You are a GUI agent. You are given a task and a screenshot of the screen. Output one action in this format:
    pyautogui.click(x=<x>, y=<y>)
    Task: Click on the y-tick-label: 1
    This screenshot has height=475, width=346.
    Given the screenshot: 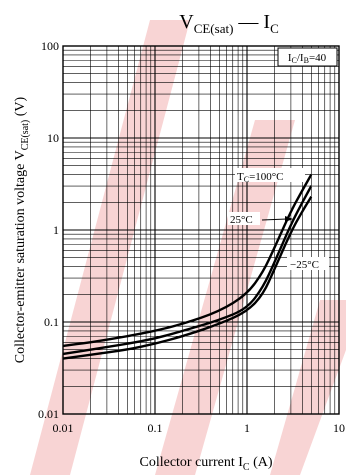 What is the action you would take?
    pyautogui.click(x=56, y=230)
    